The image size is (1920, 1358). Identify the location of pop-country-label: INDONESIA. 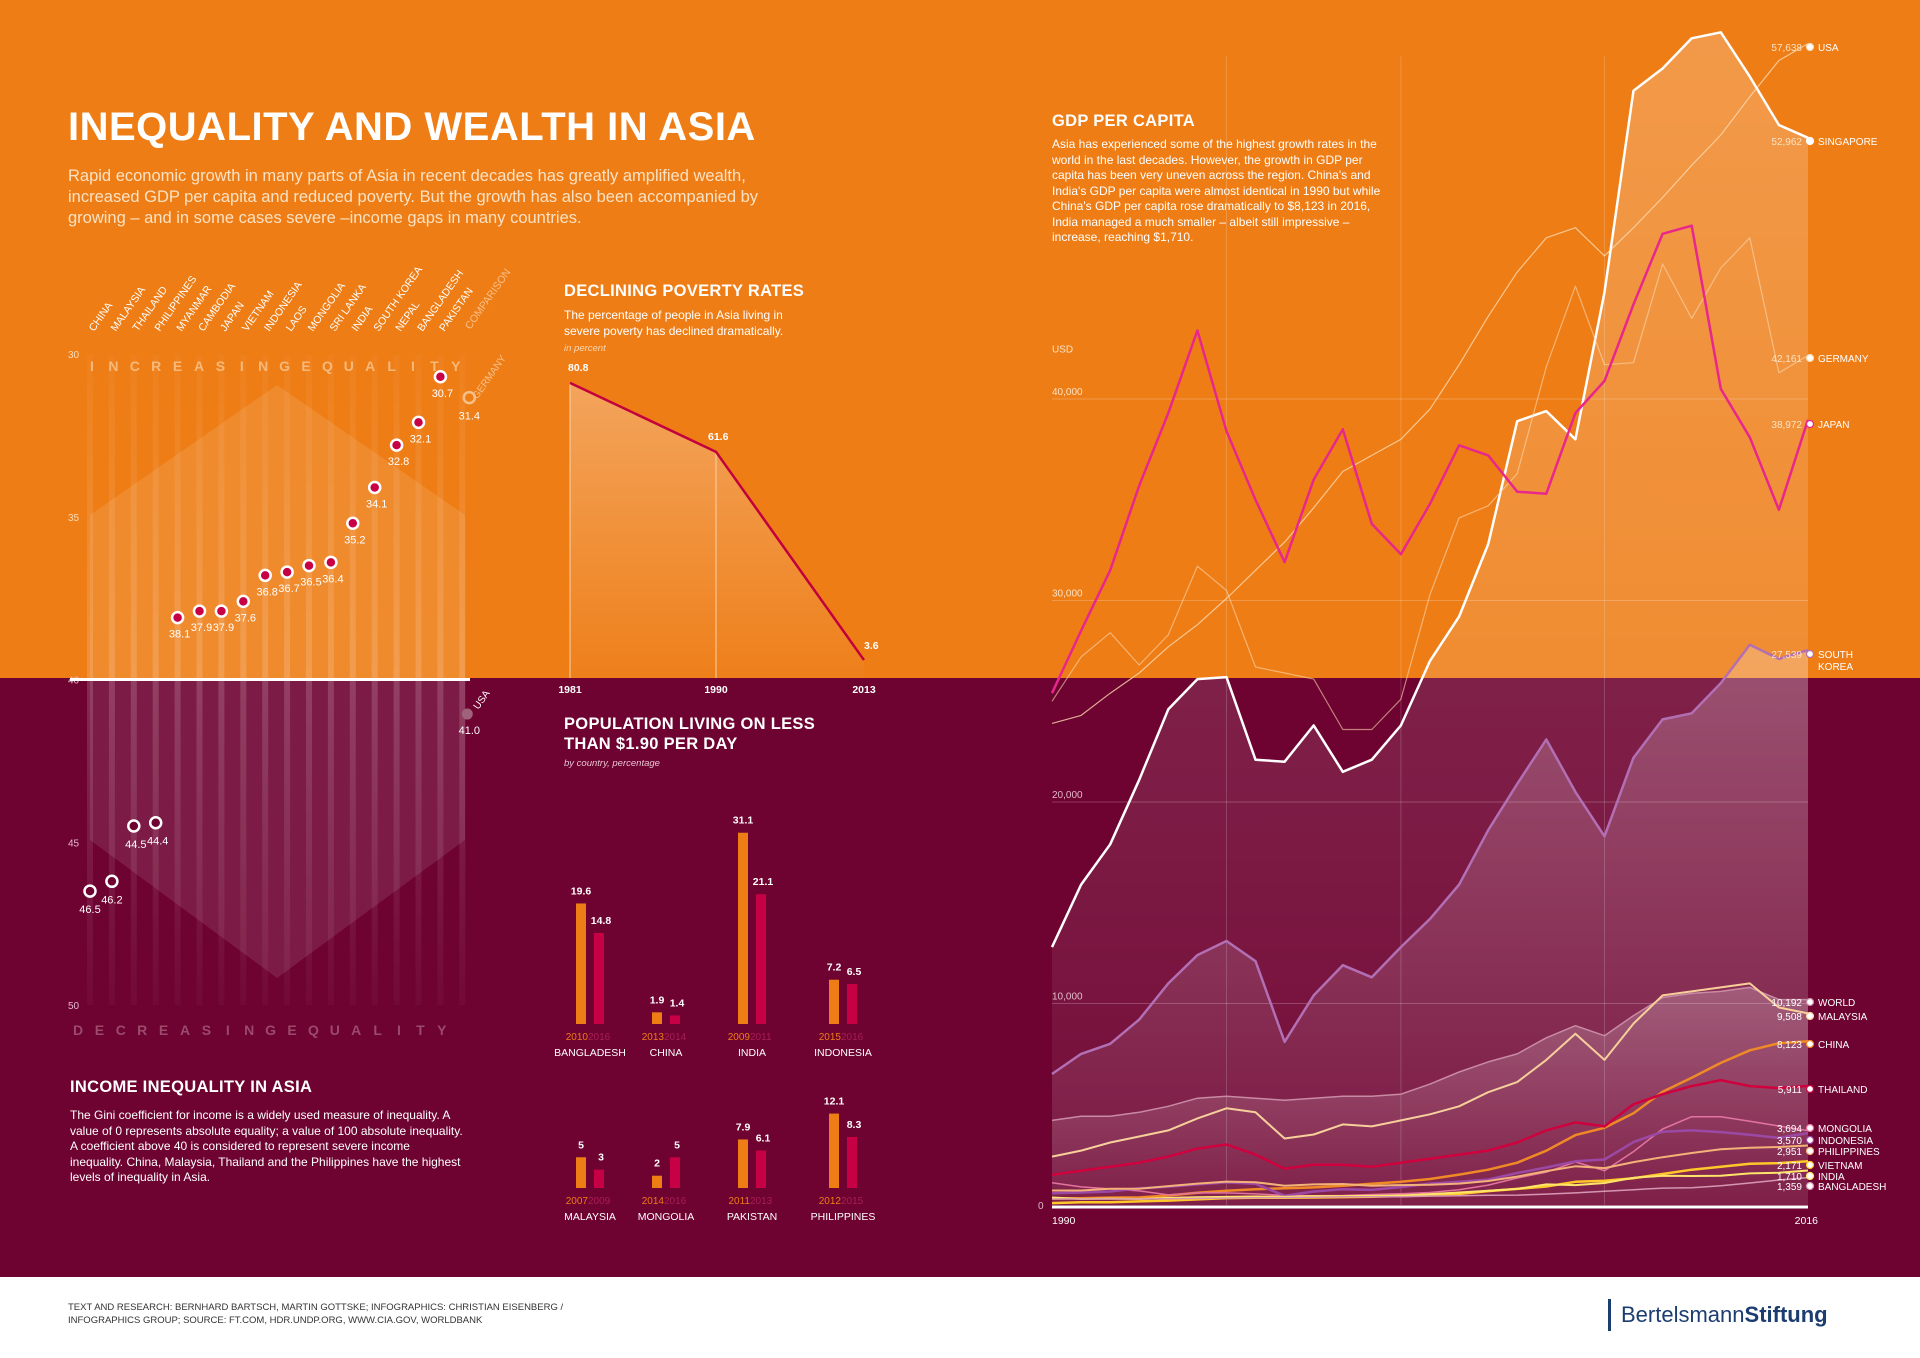
(843, 1053).